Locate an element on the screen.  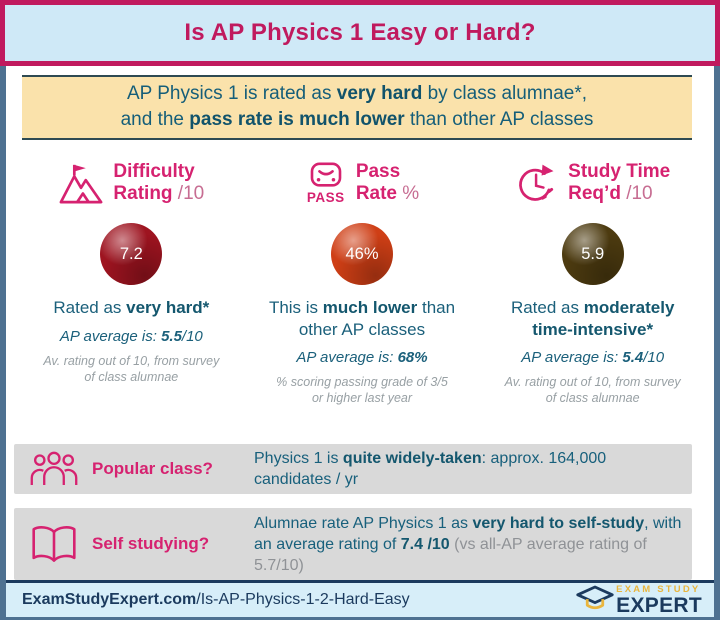
pass-rate-heading: Pass Rate % is located at coordinates (387, 182).